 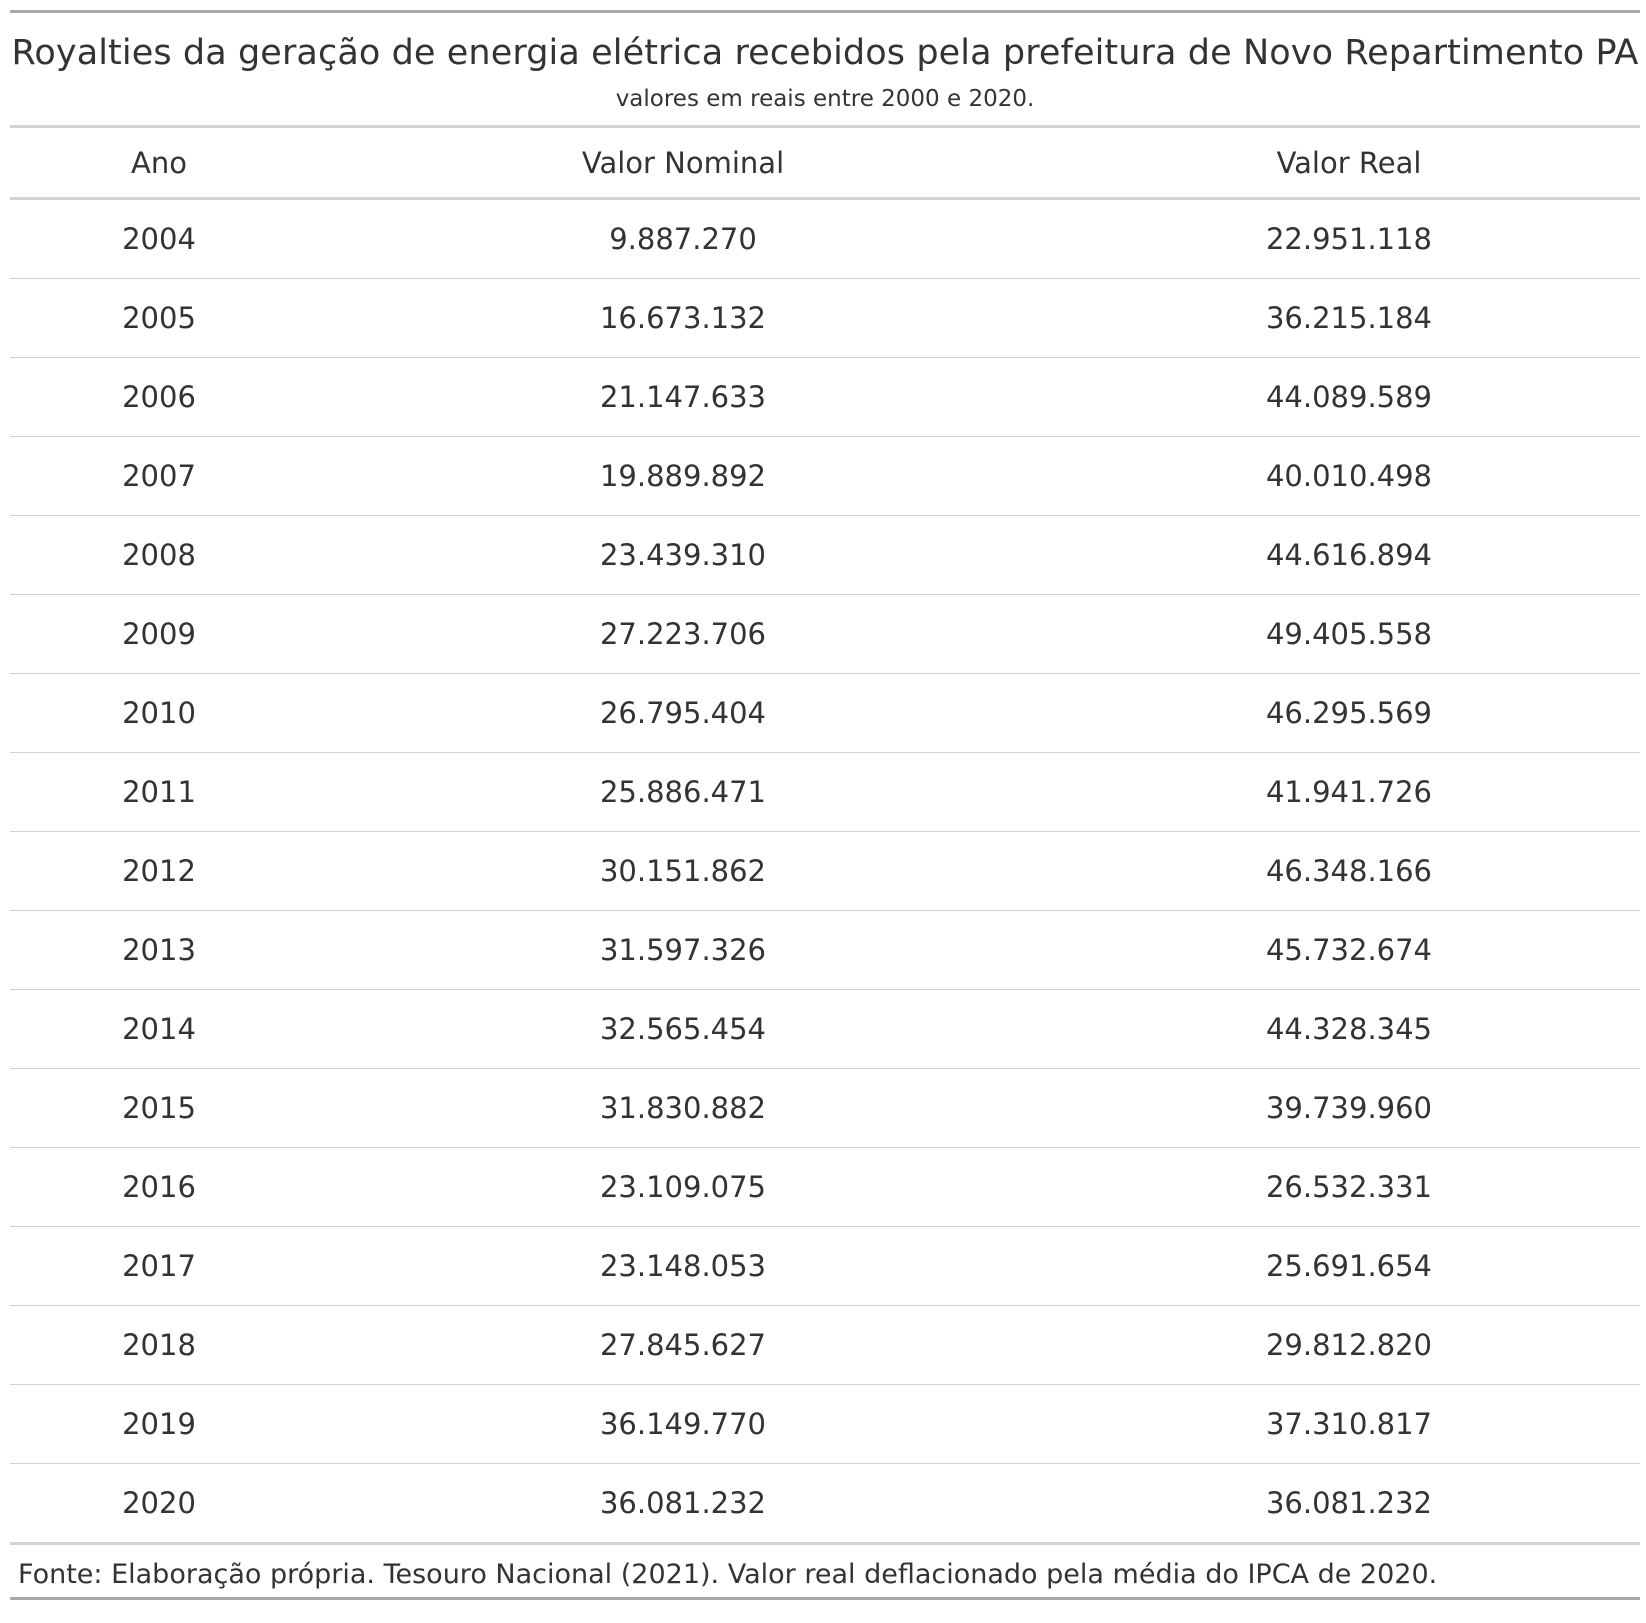 What do you see at coordinates (159, 1424) in the screenshot?
I see `cell-ano: 2019` at bounding box center [159, 1424].